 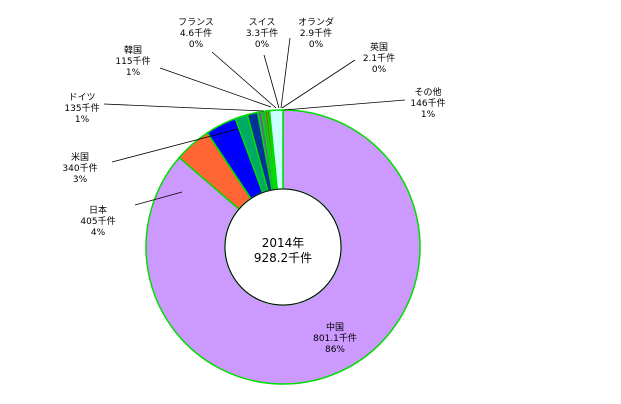 I want to click on slice-label: 英国 2.1千件 0%, so click(x=379, y=58).